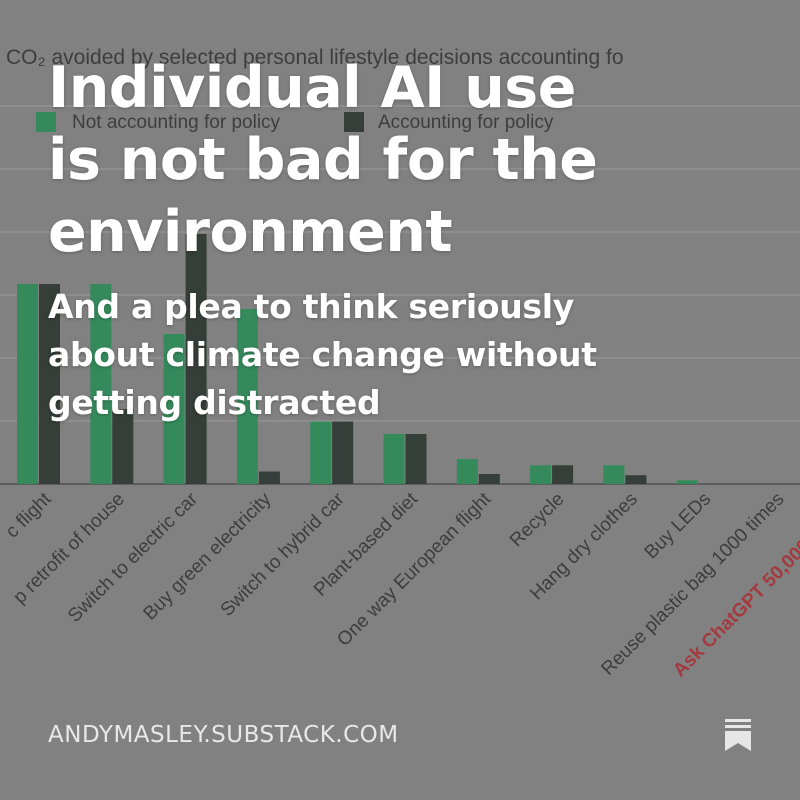  I want to click on bookmark-icon, so click(738, 735).